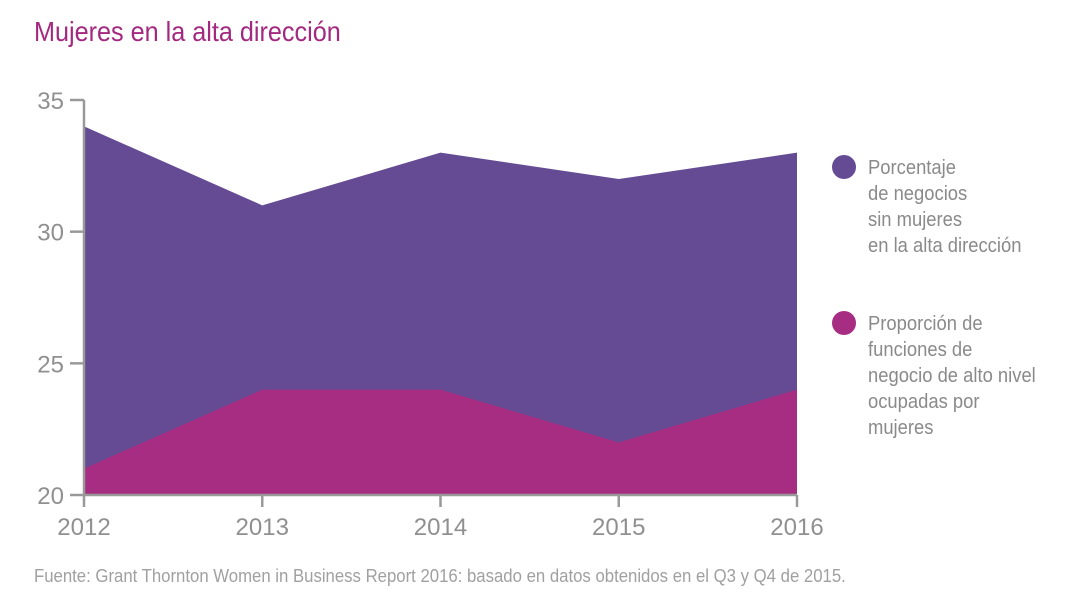 The image size is (1088, 615). Describe the element at coordinates (50, 496) in the screenshot. I see `y-tick-label: 20` at that location.